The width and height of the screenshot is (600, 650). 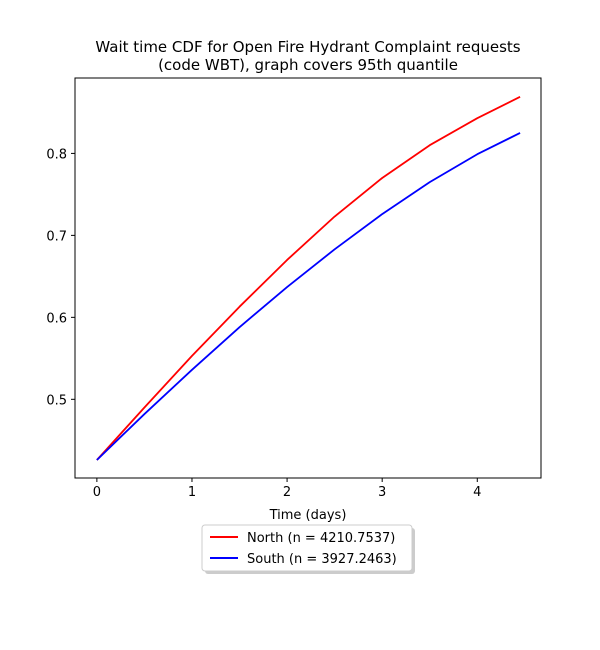 I want to click on x-tick-label: 0, so click(x=97, y=492).